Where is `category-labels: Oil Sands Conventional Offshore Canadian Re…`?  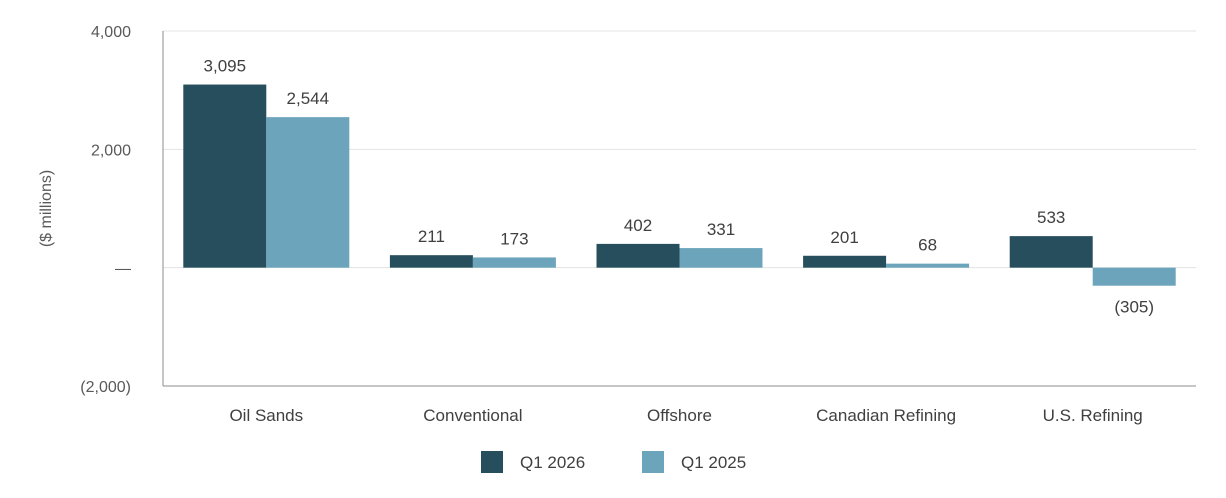 category-labels: Oil Sands Conventional Offshore Canadian Re… is located at coordinates (685, 415).